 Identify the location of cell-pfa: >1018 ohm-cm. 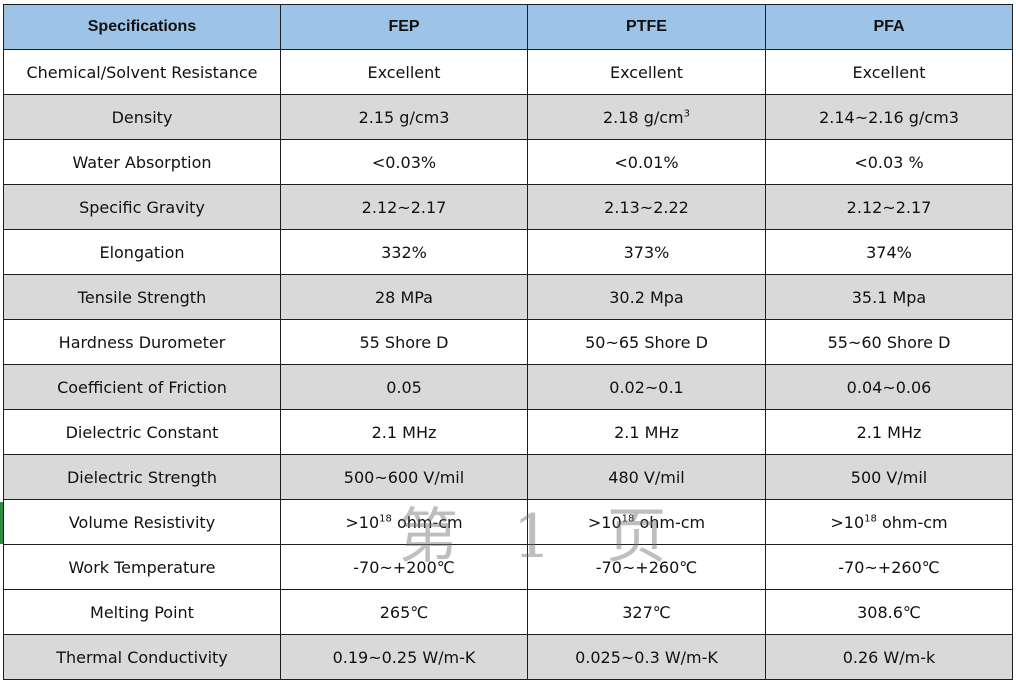
(889, 522).